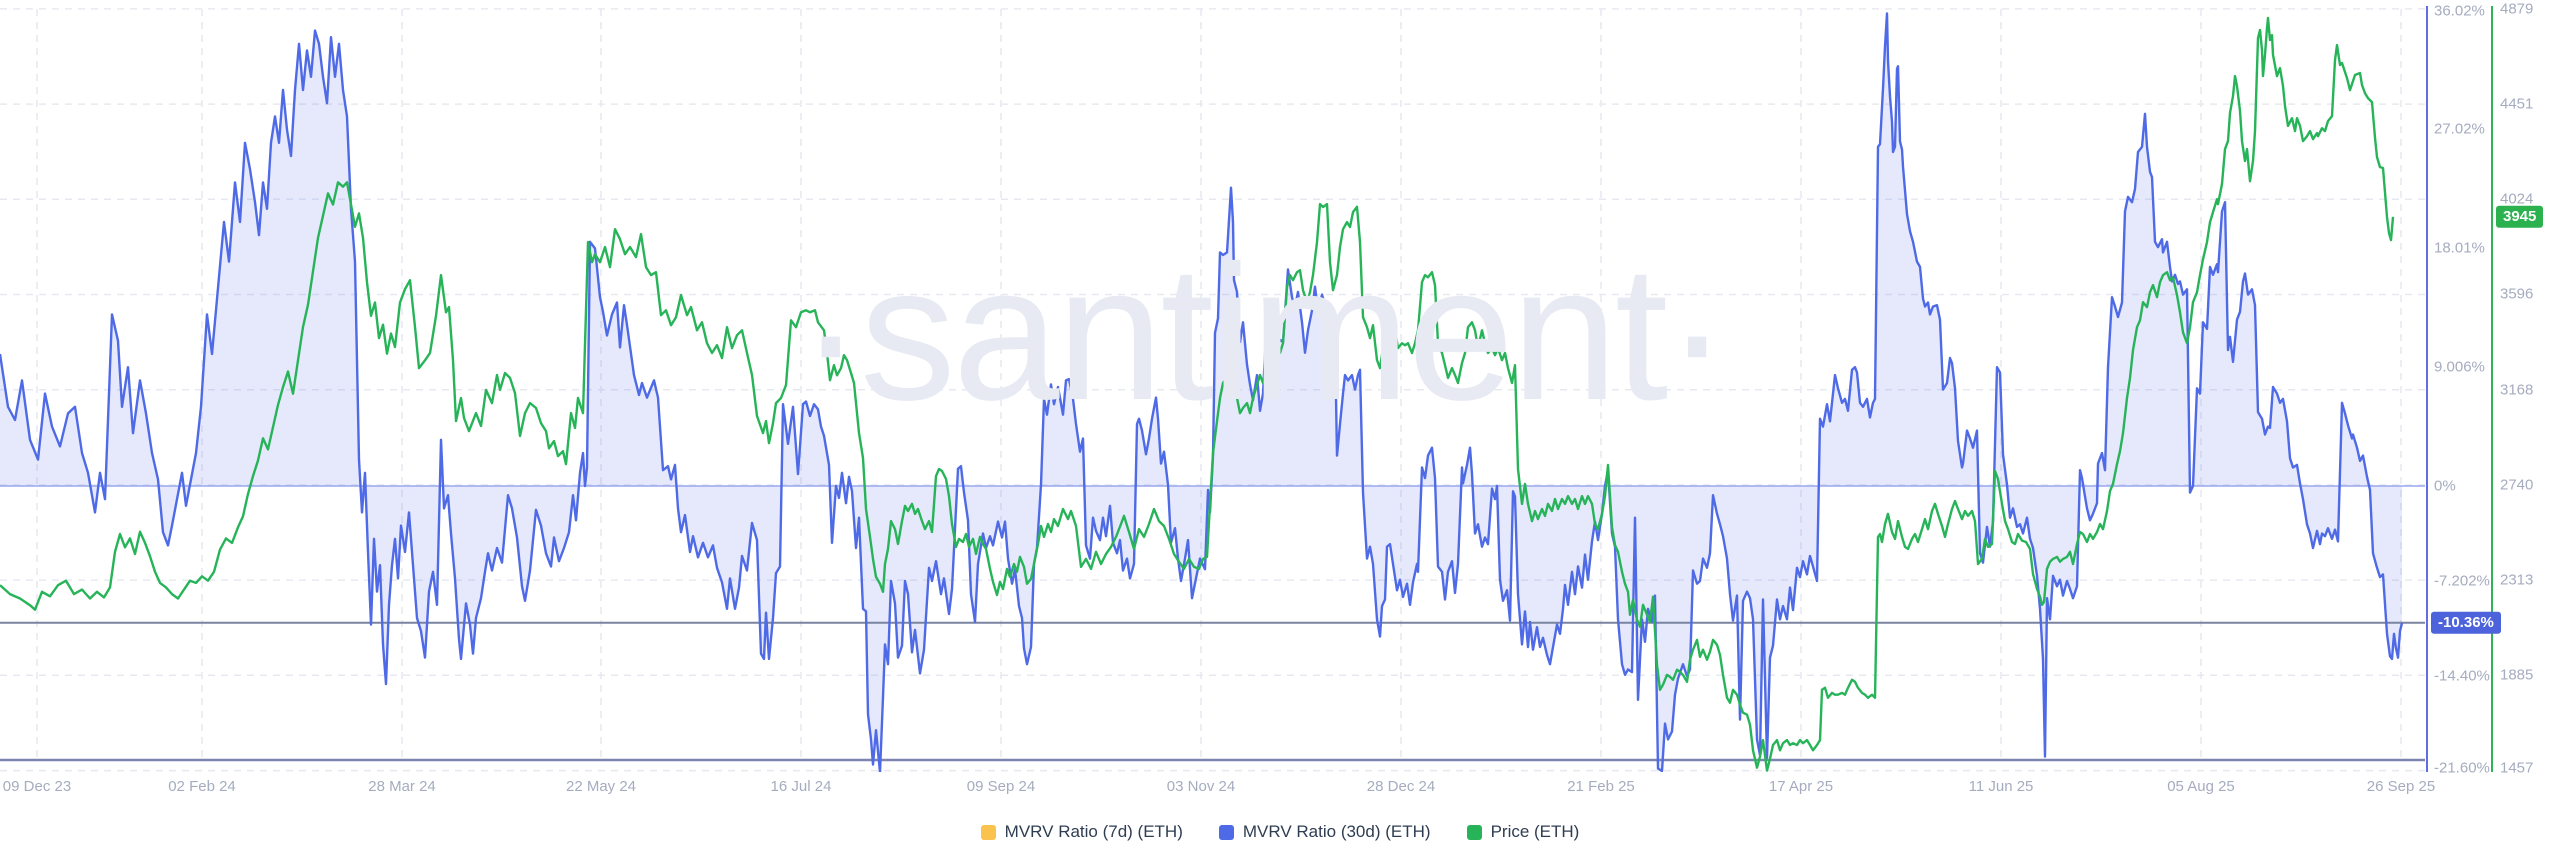  I want to click on current-mvrv-badge: -10.36%, so click(2466, 622).